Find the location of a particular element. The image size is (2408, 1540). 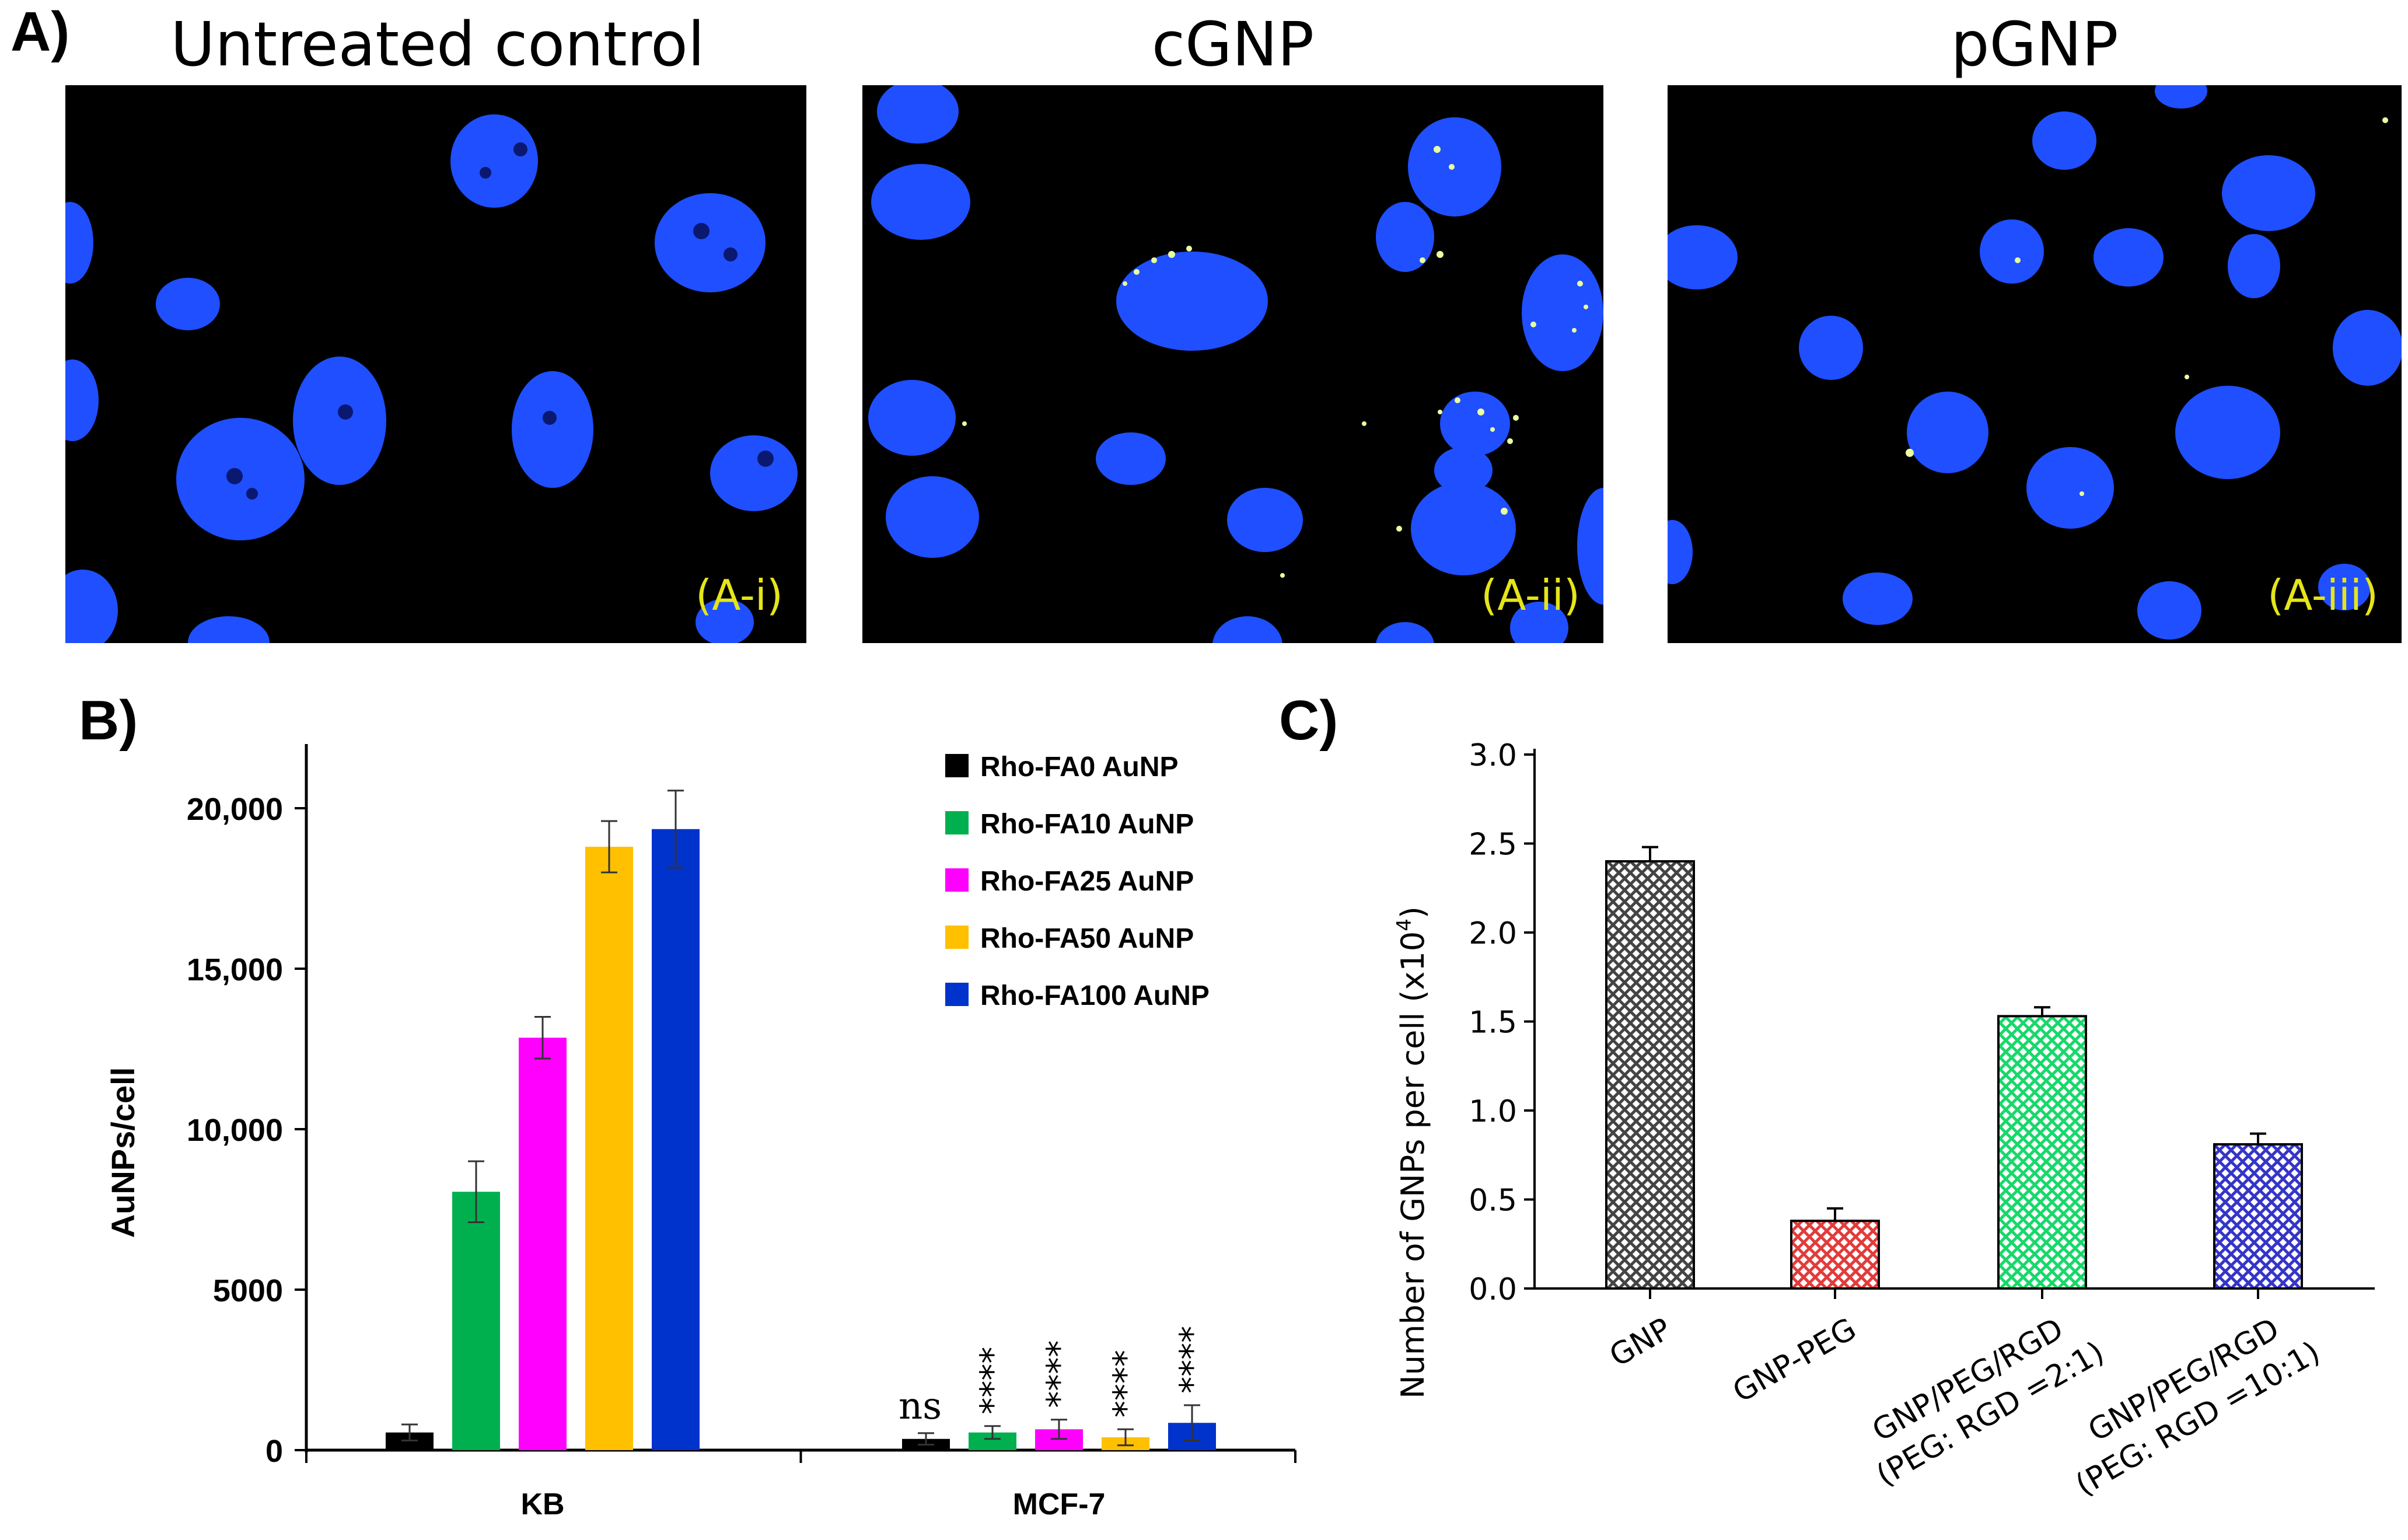

panel-c-letter: C) is located at coordinates (1308, 720).